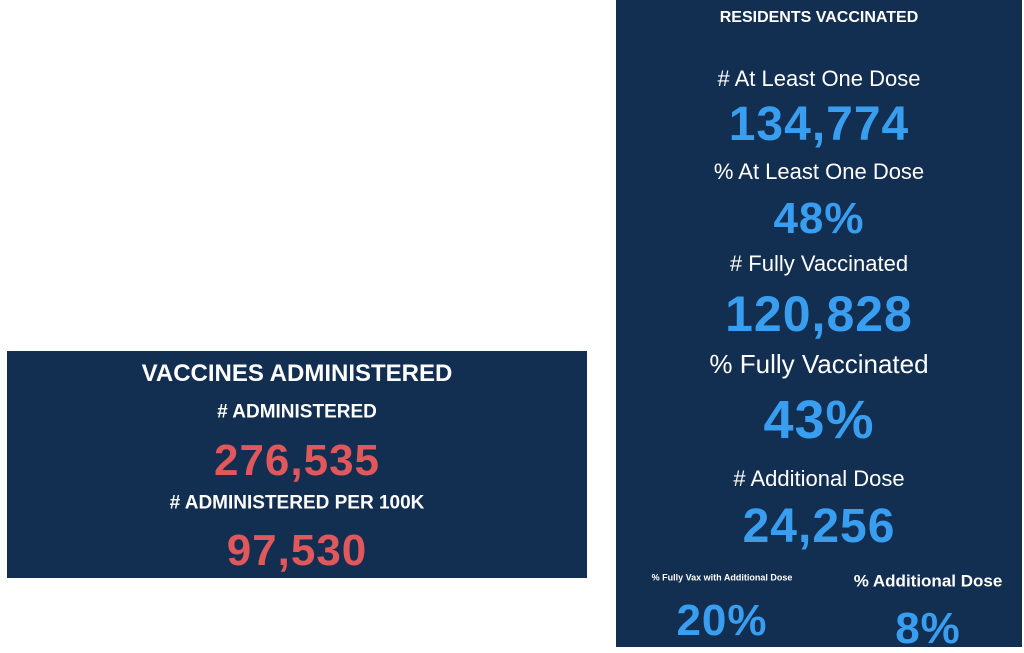 The width and height of the screenshot is (1024, 653). What do you see at coordinates (819, 420) in the screenshot?
I see `metric-value: 43%` at bounding box center [819, 420].